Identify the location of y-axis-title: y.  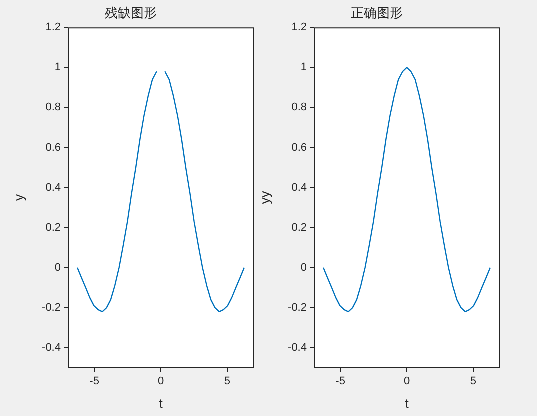
(18, 198).